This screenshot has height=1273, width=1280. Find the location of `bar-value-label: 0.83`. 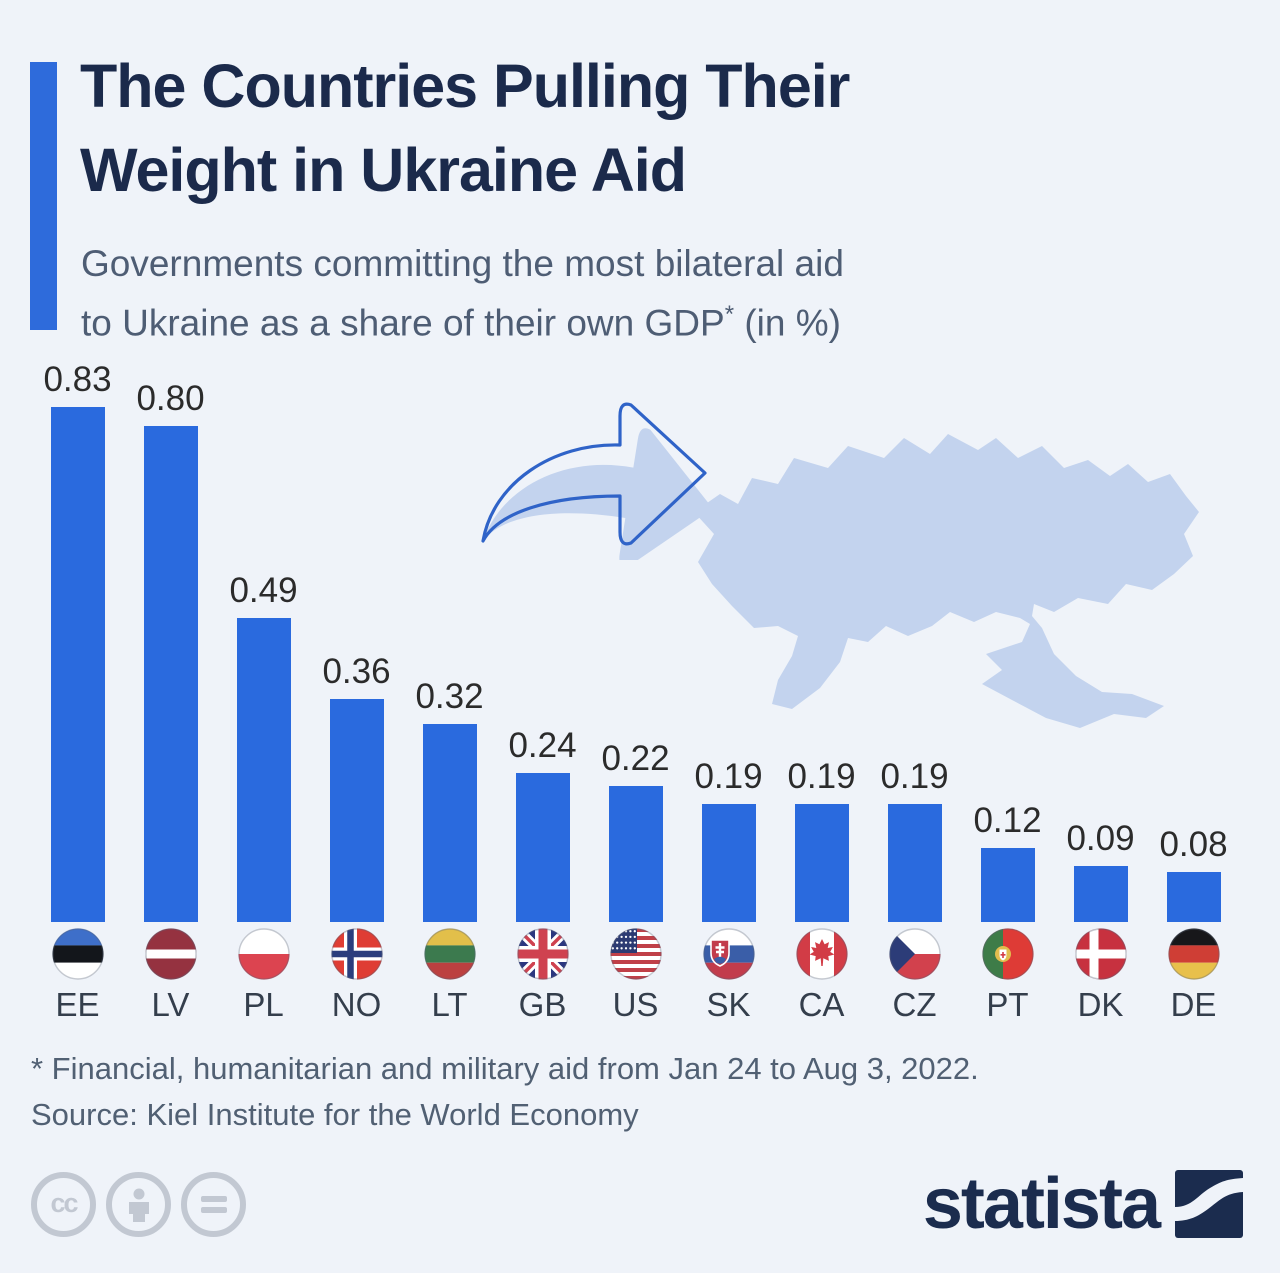

bar-value-label: 0.83 is located at coordinates (77, 379).